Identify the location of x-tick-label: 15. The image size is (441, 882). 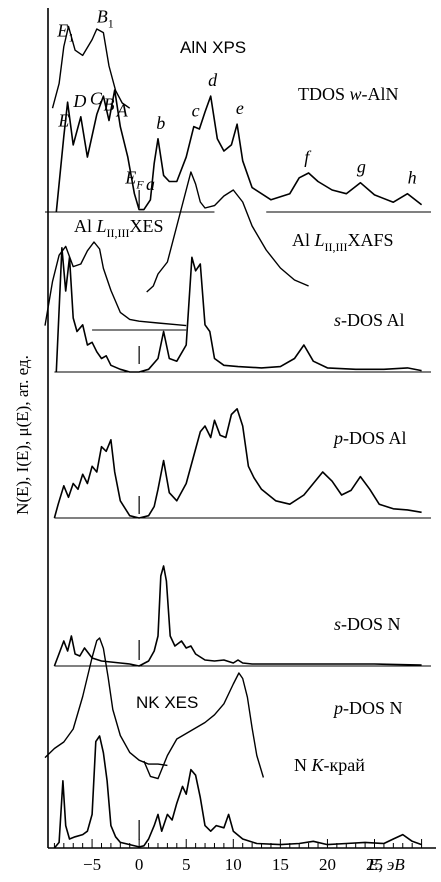
(280, 864).